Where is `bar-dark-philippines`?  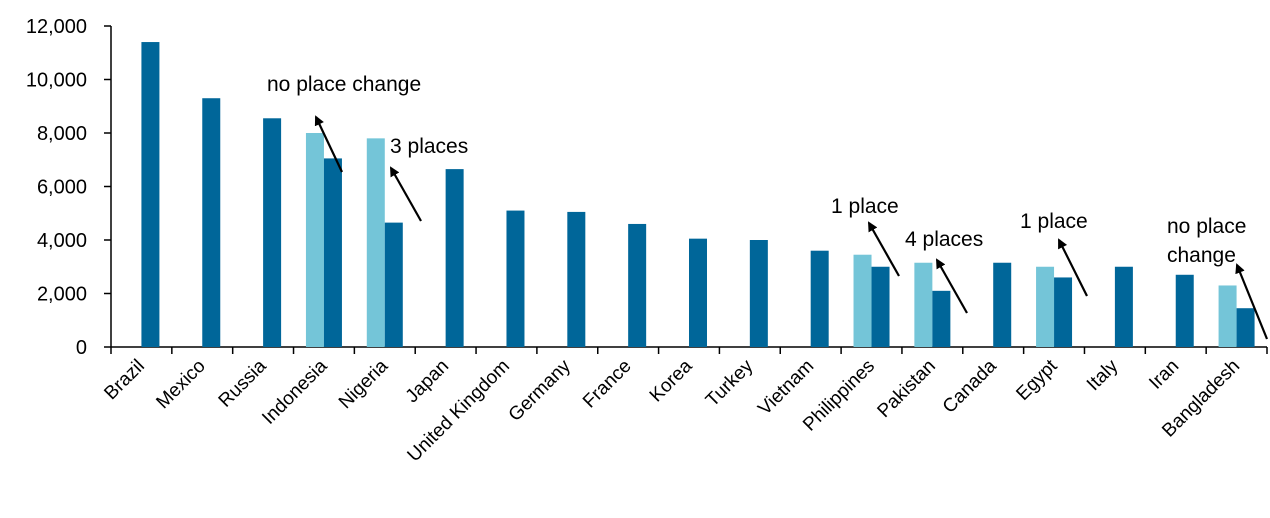
bar-dark-philippines is located at coordinates (880, 306).